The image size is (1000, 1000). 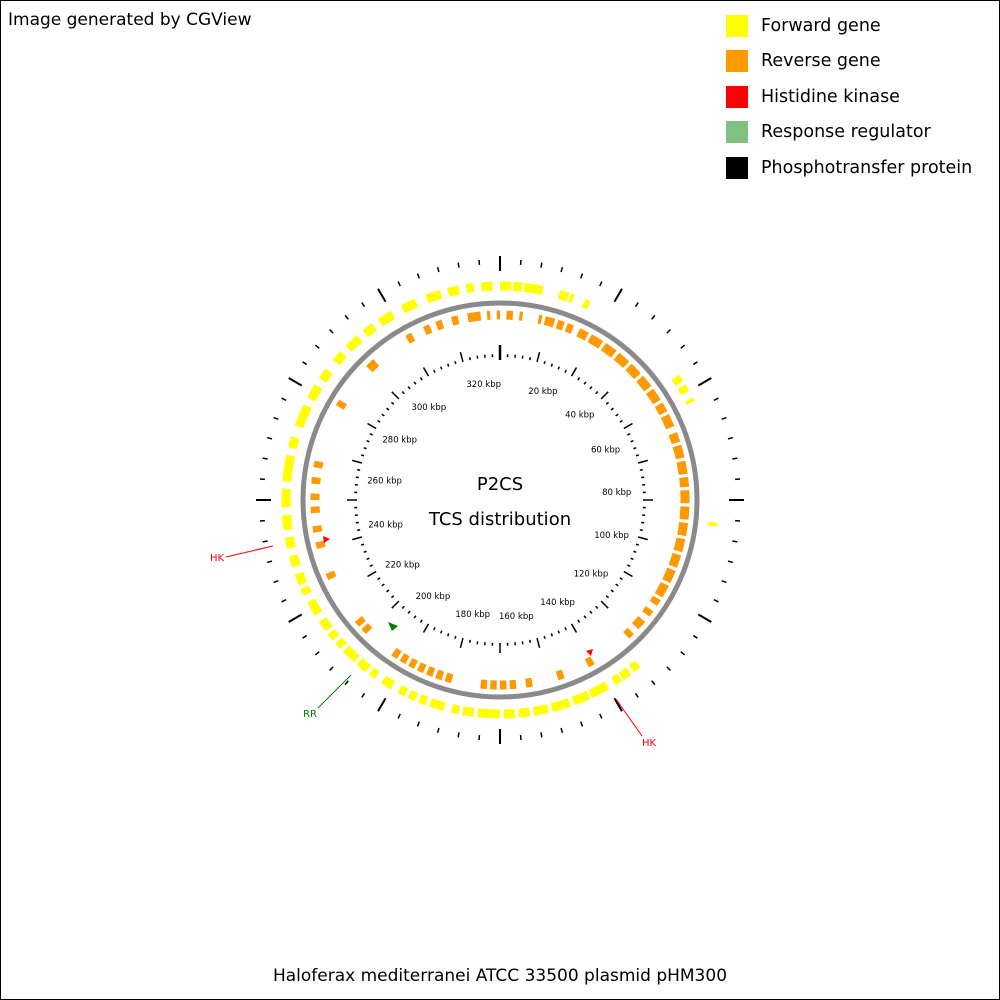 I want to click on legend-label-reverse-gene: Reverse gene, so click(x=821, y=61).